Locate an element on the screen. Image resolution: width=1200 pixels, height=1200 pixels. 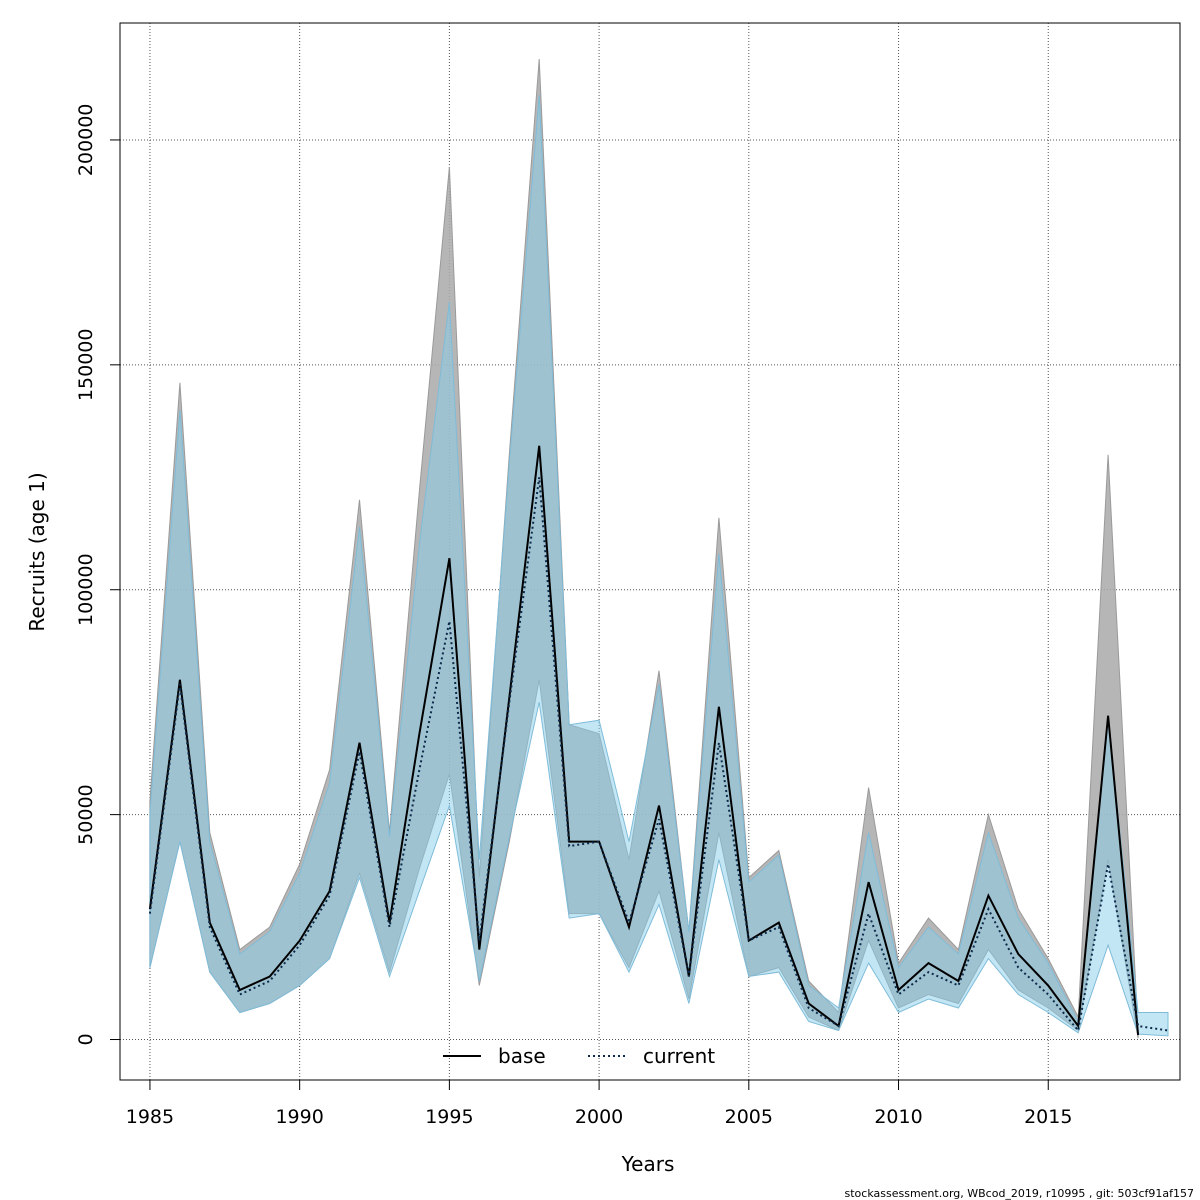
x-tick-label-2015: 2015 is located at coordinates (1048, 1117).